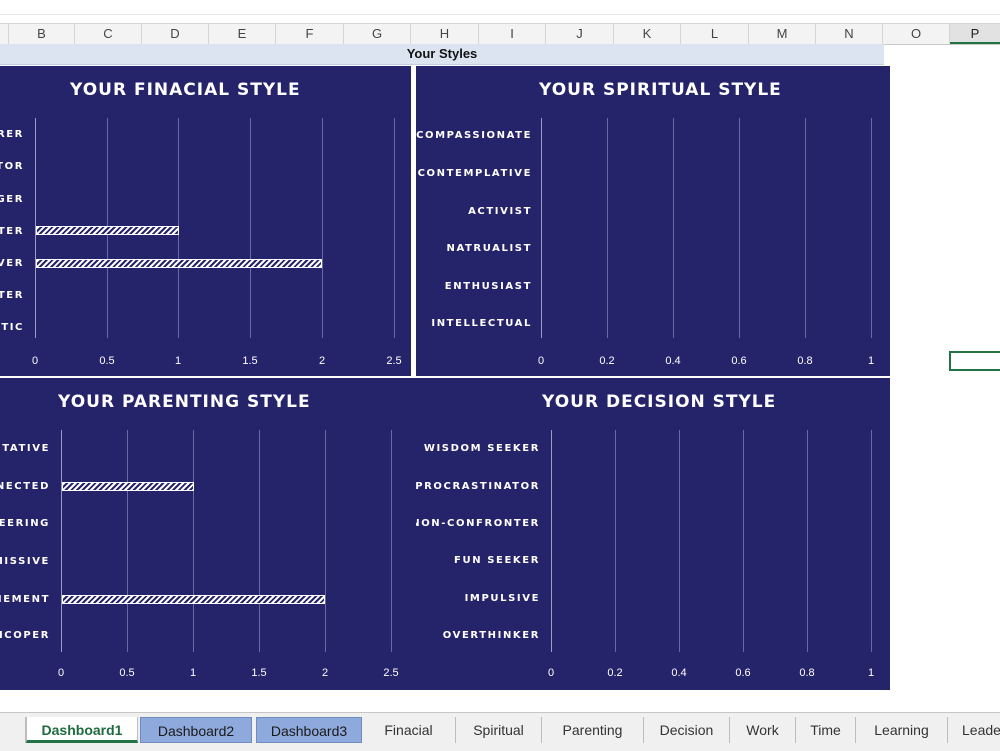 This screenshot has height=751, width=1000. What do you see at coordinates (489, 248) in the screenshot?
I see `category-label: NATRUALIST` at bounding box center [489, 248].